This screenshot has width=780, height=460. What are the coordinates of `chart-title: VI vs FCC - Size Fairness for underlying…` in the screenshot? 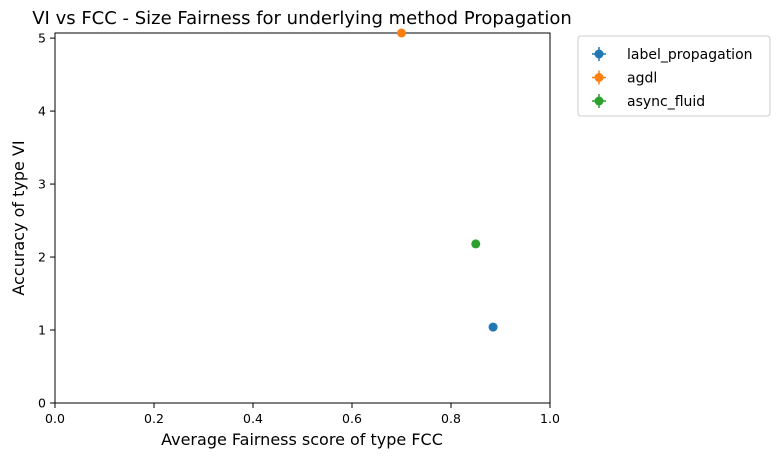 It's located at (302, 18).